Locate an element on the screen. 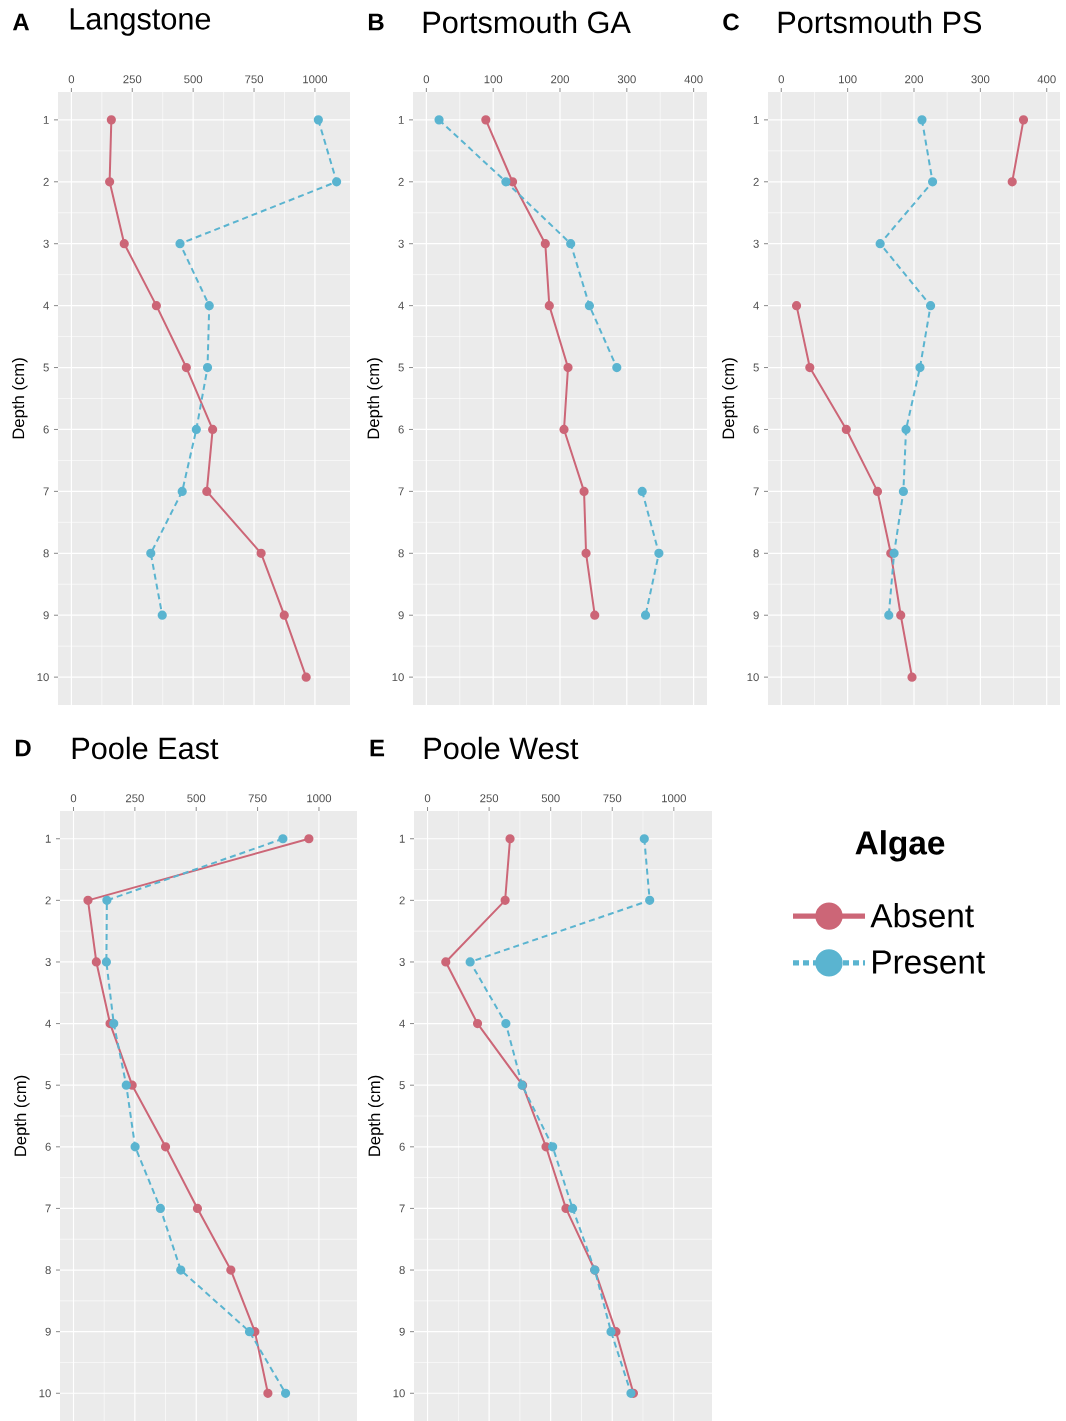 This screenshot has width=1066, height=1421. chart-title: Poole West is located at coordinates (501, 748).